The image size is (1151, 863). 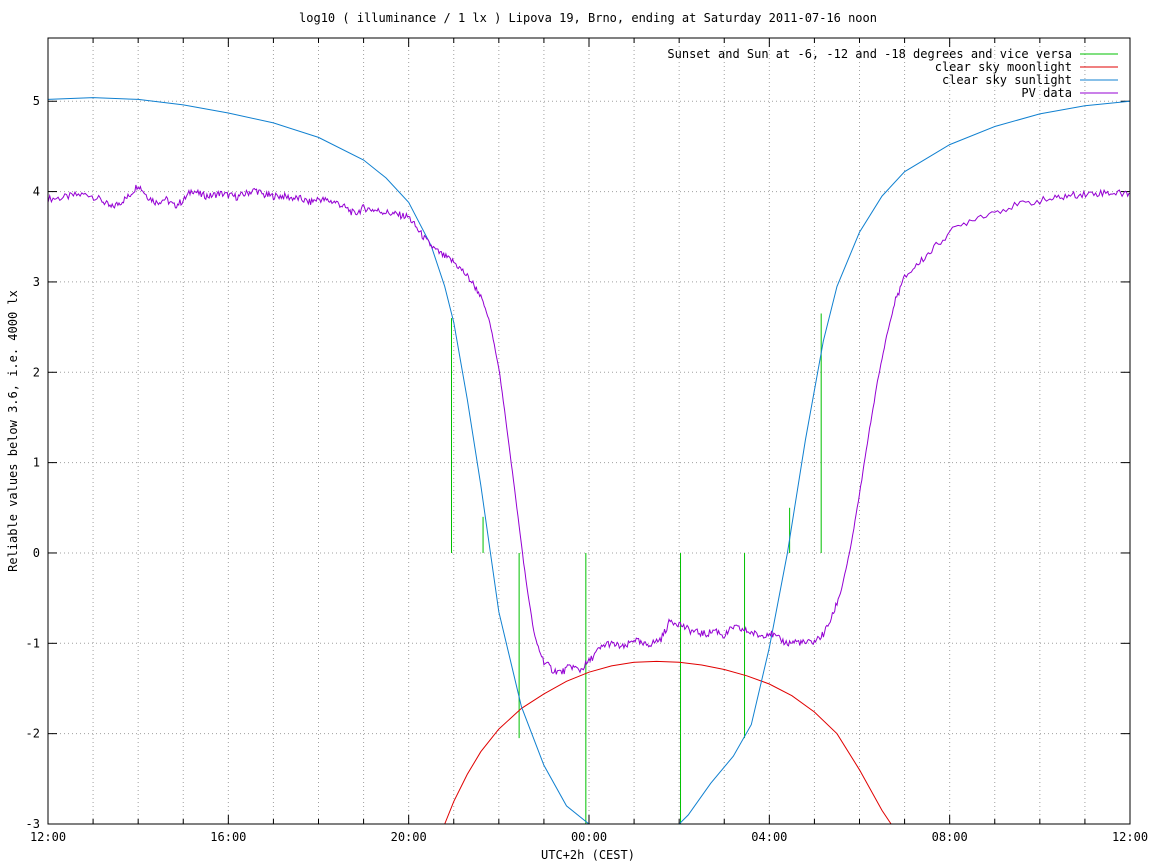 What do you see at coordinates (950, 837) in the screenshot?
I see `x-tick-label: 08:00` at bounding box center [950, 837].